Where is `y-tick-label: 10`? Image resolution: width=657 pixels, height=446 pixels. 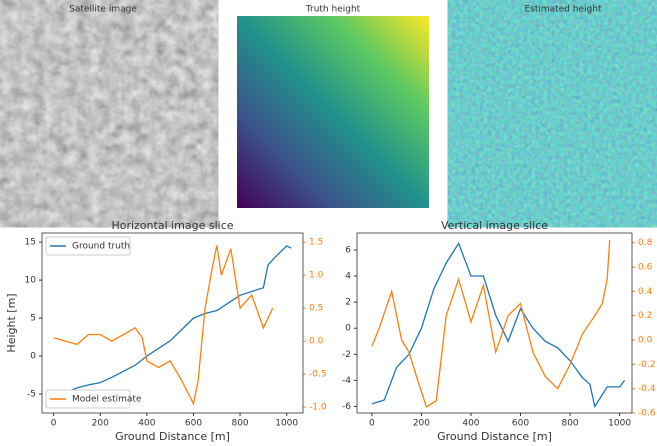
y-tick-label: 10 is located at coordinates (31, 281).